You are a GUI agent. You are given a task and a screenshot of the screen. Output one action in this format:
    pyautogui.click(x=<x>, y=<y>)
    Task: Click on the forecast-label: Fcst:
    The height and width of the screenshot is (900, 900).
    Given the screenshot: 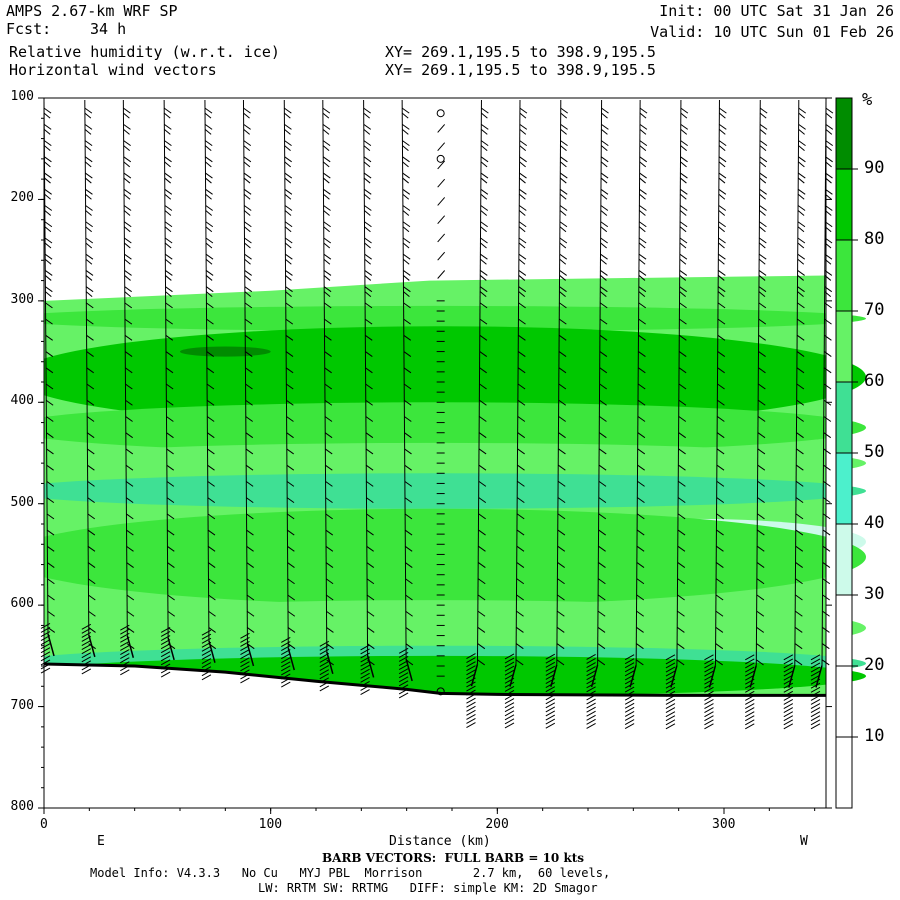 What is the action you would take?
    pyautogui.click(x=29, y=29)
    